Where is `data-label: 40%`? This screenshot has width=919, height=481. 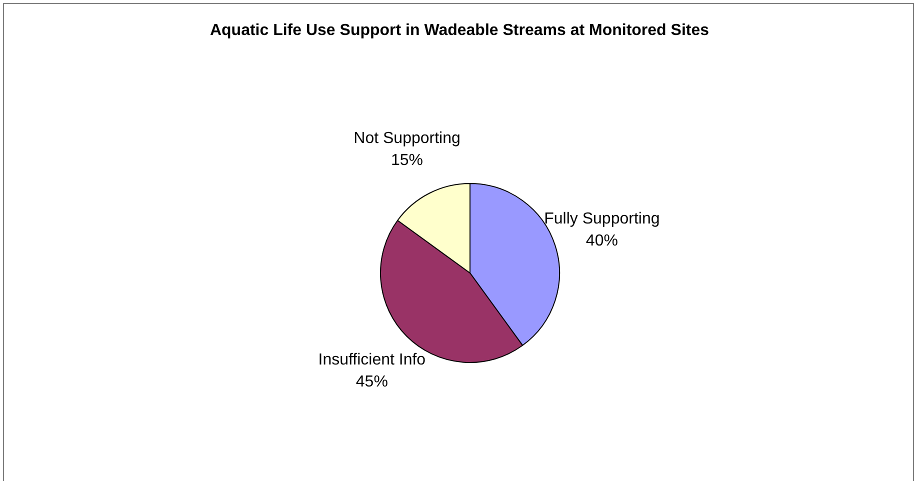 data-label: 40% is located at coordinates (602, 241).